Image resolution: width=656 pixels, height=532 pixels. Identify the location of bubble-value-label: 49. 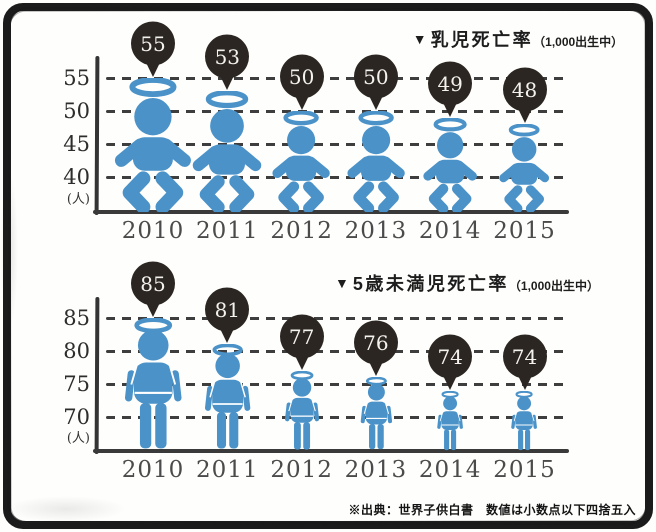
(450, 83).